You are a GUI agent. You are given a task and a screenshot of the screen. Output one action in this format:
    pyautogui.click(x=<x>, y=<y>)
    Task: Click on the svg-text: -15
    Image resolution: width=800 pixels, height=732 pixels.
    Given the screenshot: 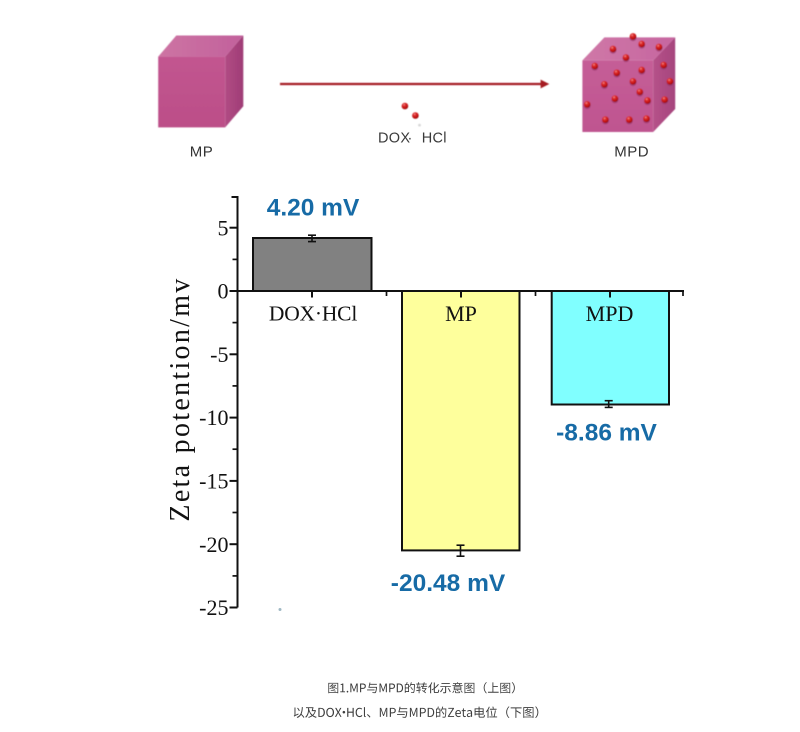 What is the action you would take?
    pyautogui.click(x=213, y=481)
    